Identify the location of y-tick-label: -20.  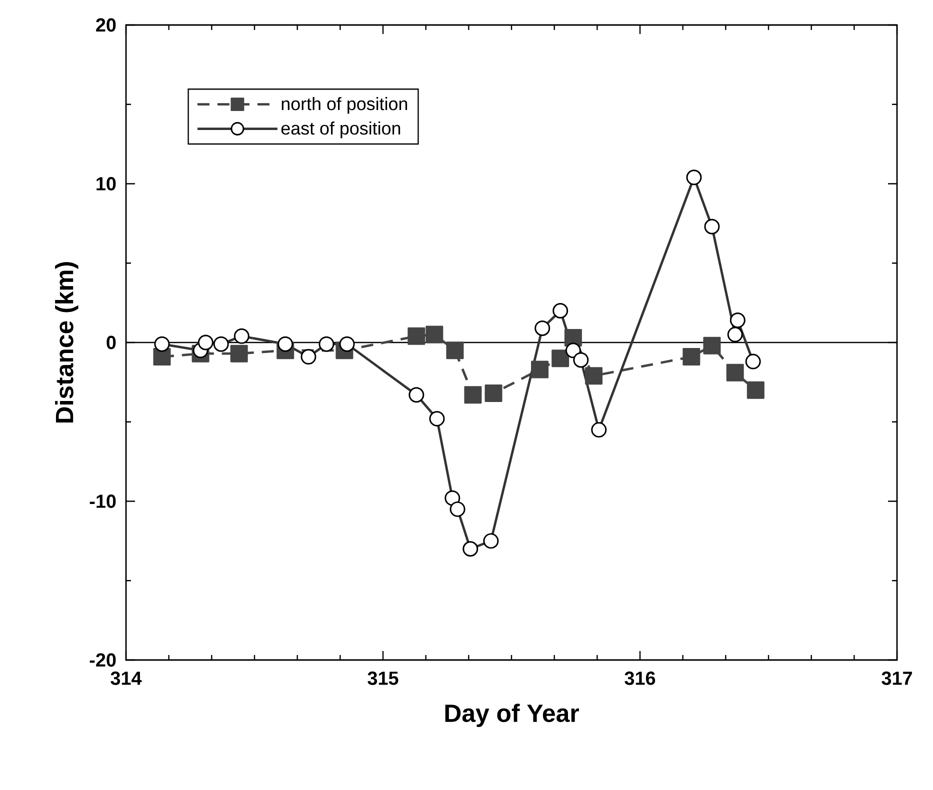
(103, 660).